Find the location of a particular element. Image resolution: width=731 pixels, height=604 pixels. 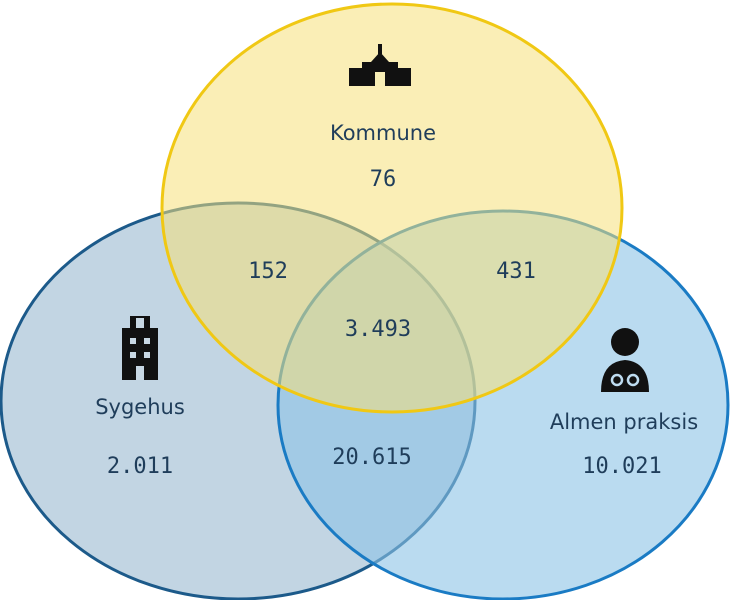

set-label: Sygehus is located at coordinates (140, 407).